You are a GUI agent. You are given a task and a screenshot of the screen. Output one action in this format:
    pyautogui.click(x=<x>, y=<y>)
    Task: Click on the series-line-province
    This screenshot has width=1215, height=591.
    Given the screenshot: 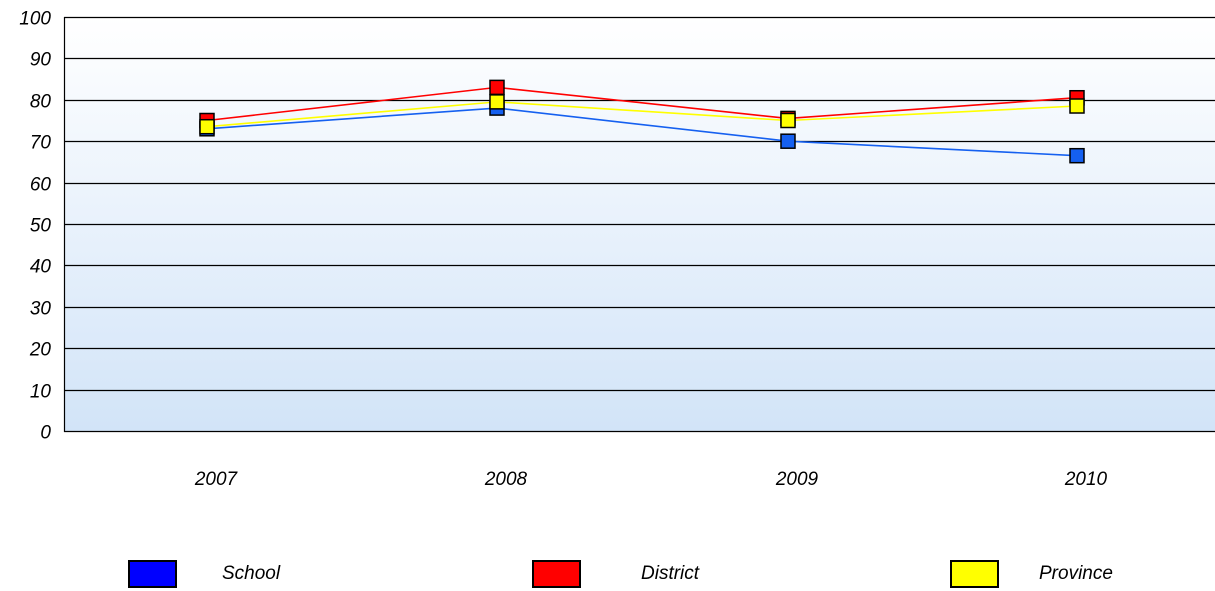 What is the action you would take?
    pyautogui.click(x=642, y=114)
    